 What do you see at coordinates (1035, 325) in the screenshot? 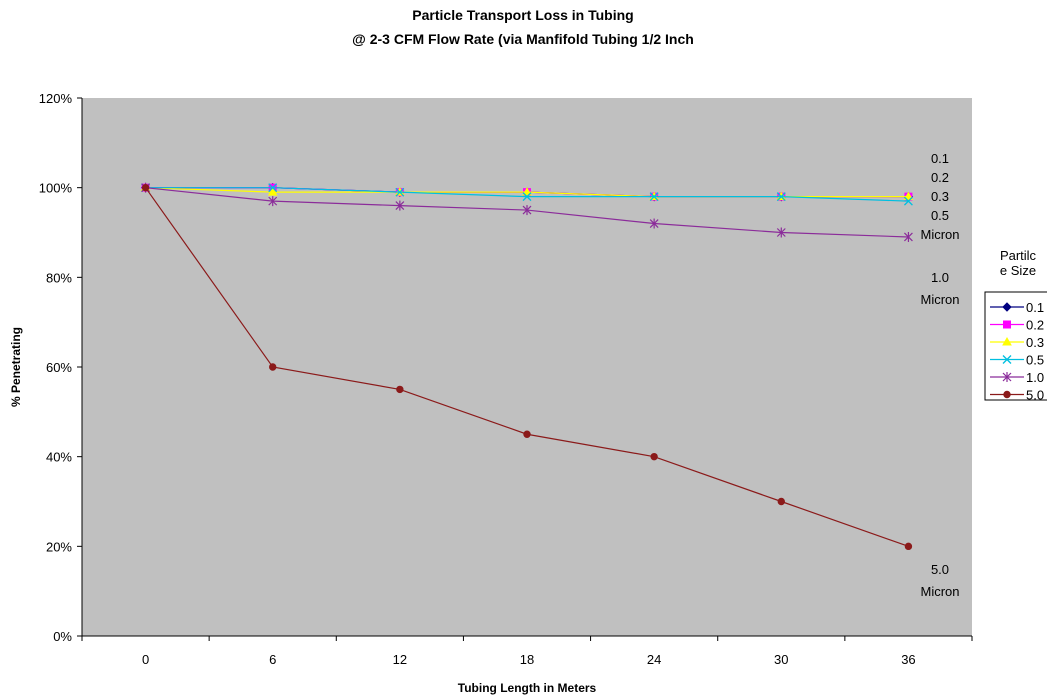
I see `legend-label: 0.2` at bounding box center [1035, 325].